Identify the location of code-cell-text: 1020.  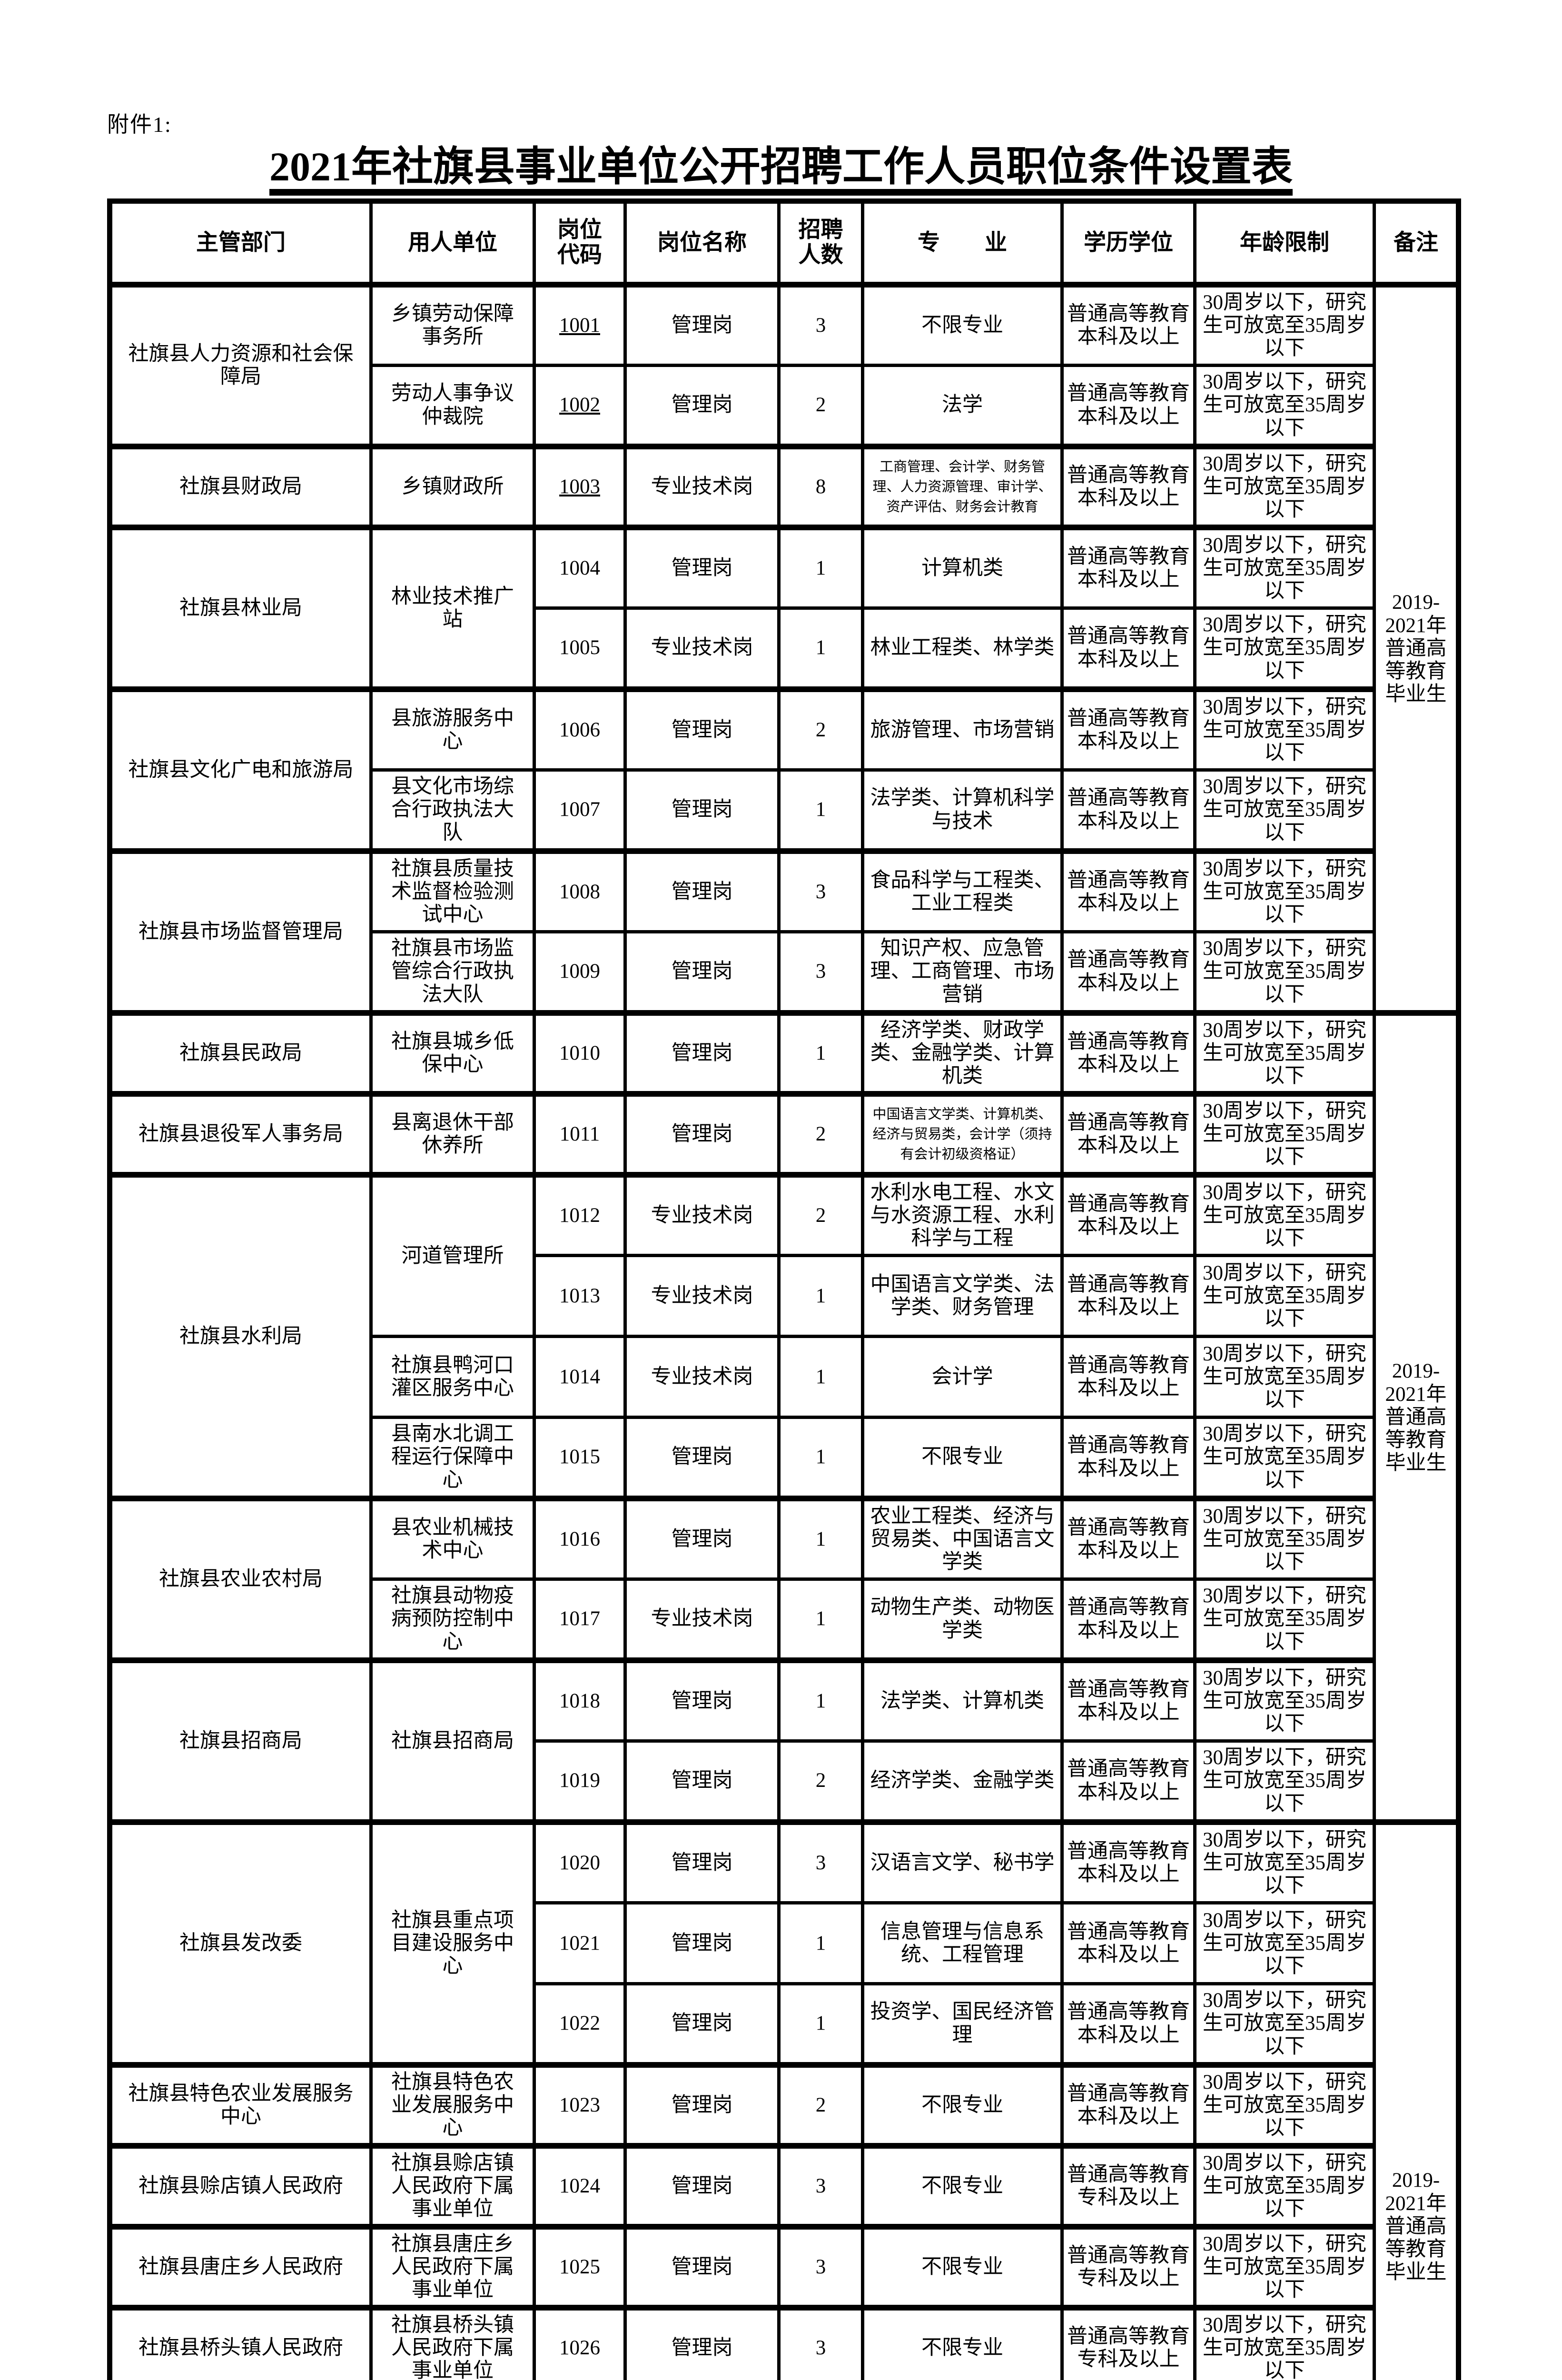
(580, 1862).